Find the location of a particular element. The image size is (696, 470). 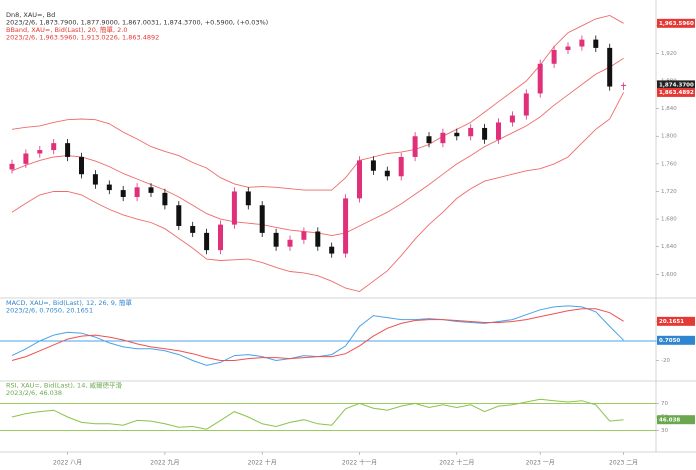

x-tick-label: 2022 九月 is located at coordinates (164, 463).